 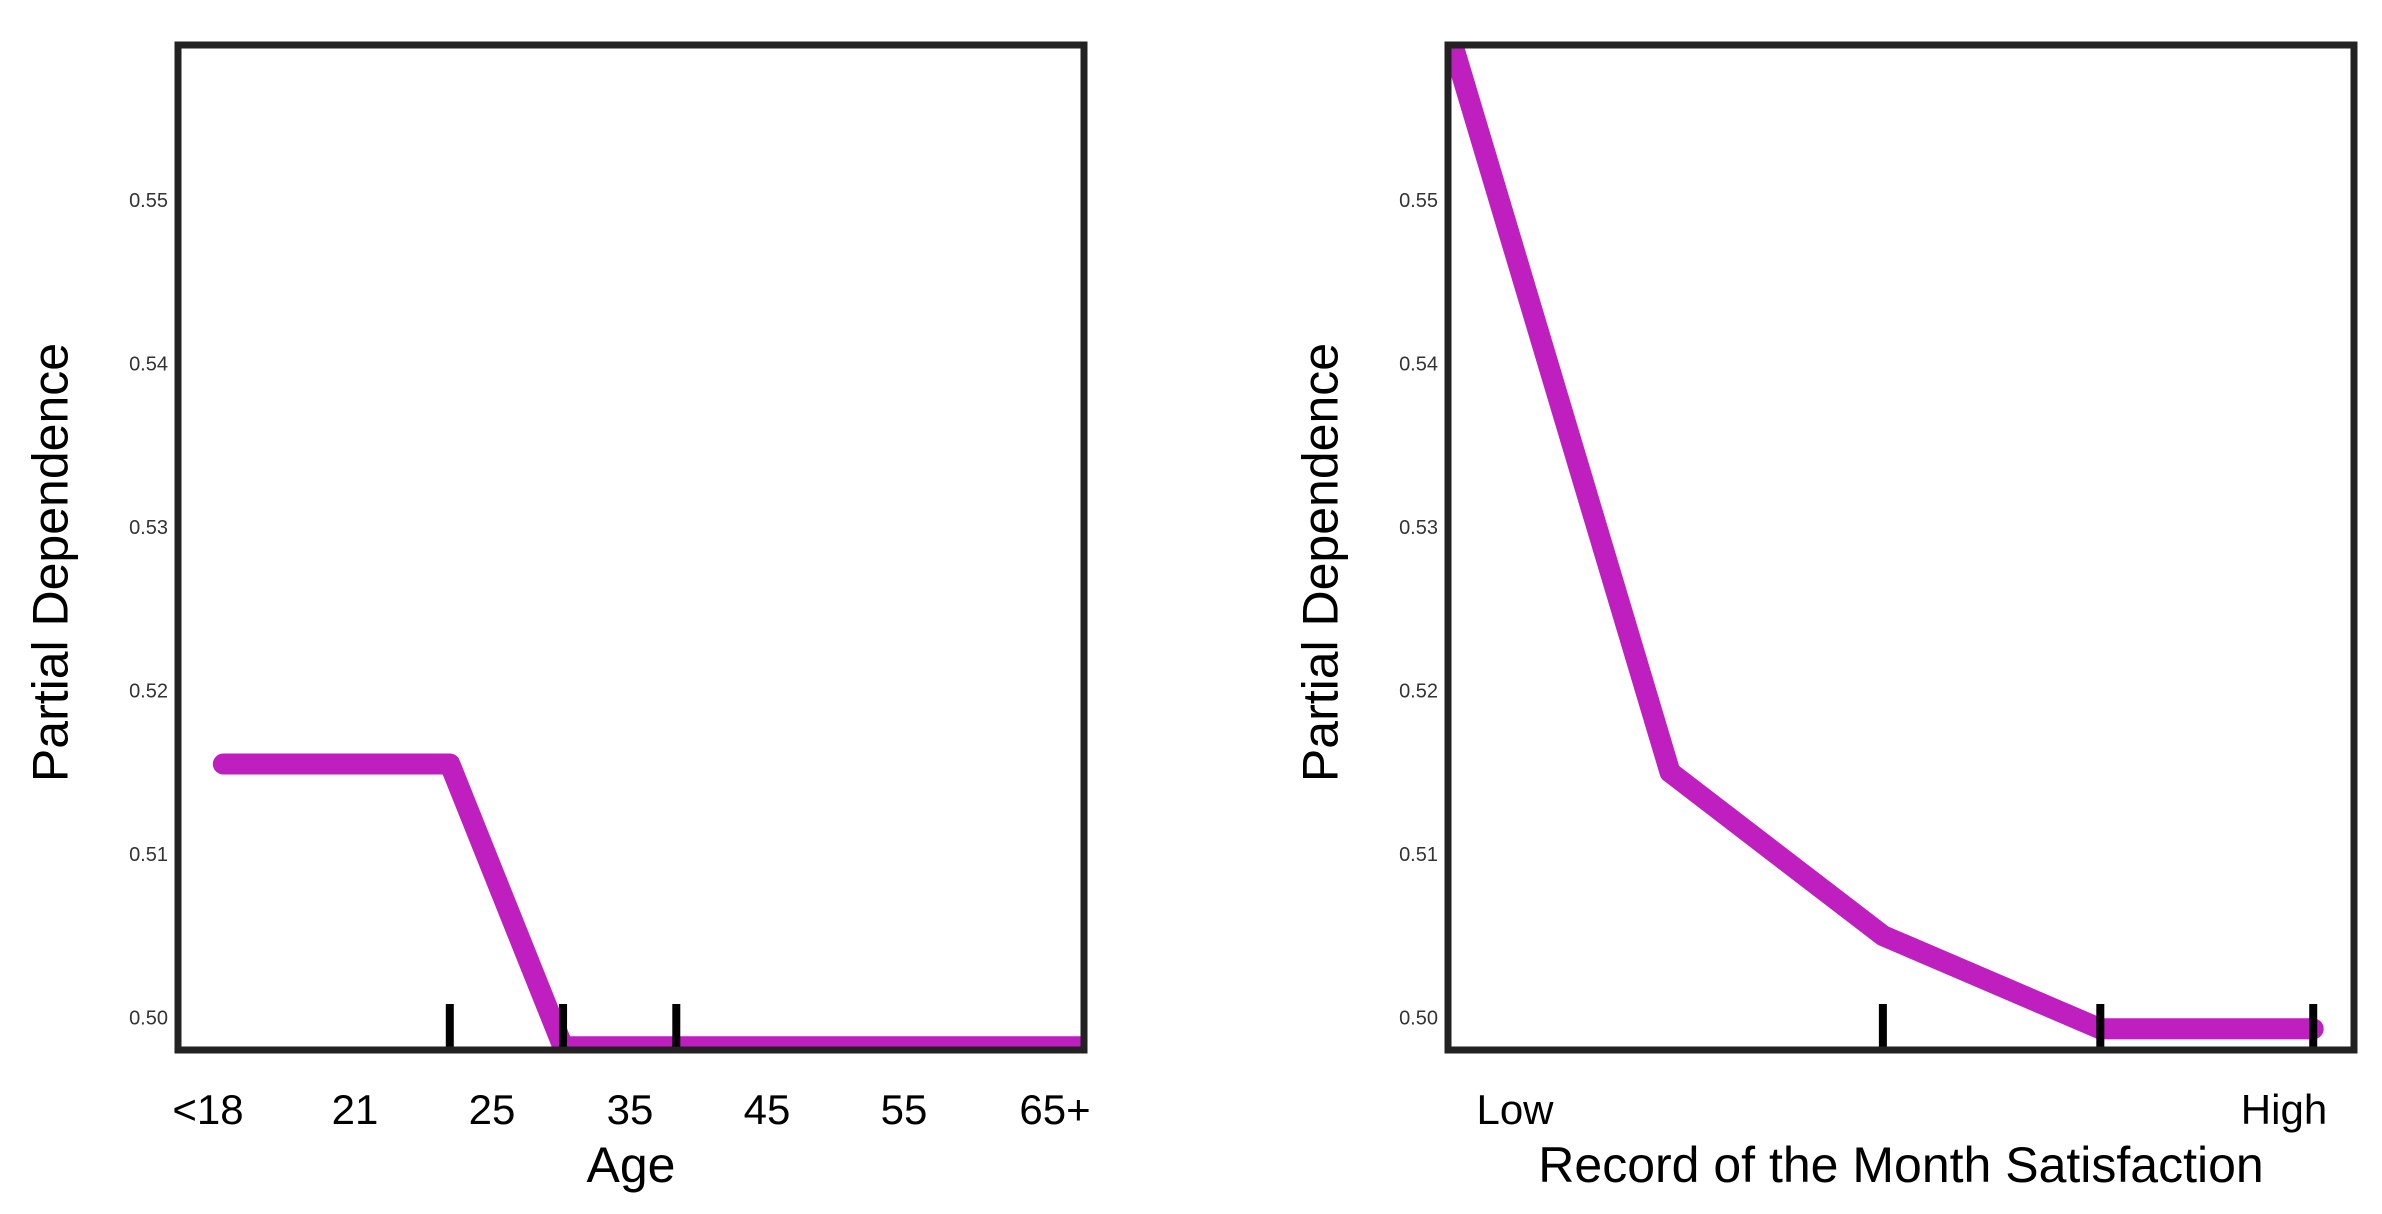 What do you see at coordinates (648, 901) in the screenshot?
I see `series-line` at bounding box center [648, 901].